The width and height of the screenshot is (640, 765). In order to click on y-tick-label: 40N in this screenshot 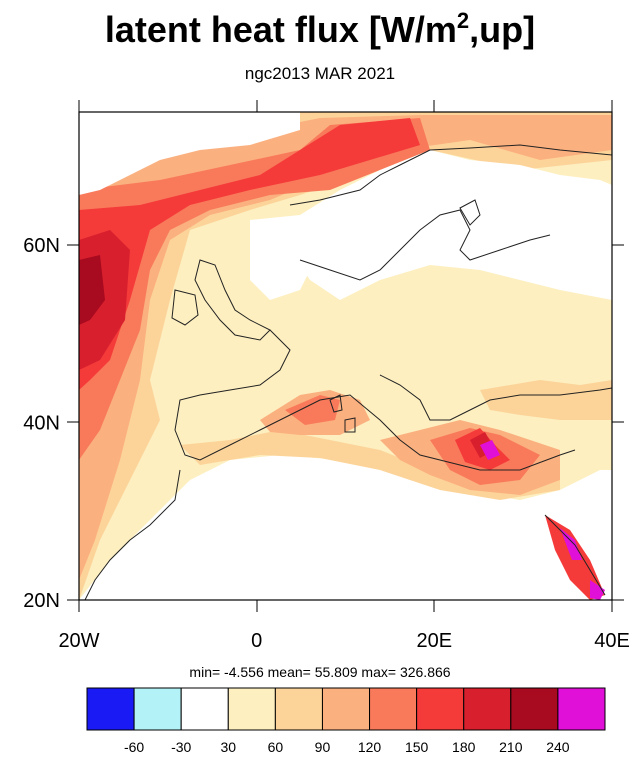, I will do `click(41, 424)`.